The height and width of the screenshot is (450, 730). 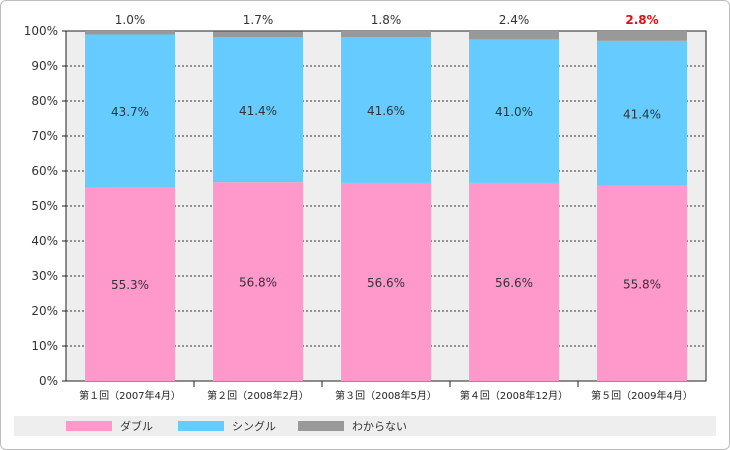 What do you see at coordinates (514, 20) in the screenshot?
I see `data-label-top: 2.4%` at bounding box center [514, 20].